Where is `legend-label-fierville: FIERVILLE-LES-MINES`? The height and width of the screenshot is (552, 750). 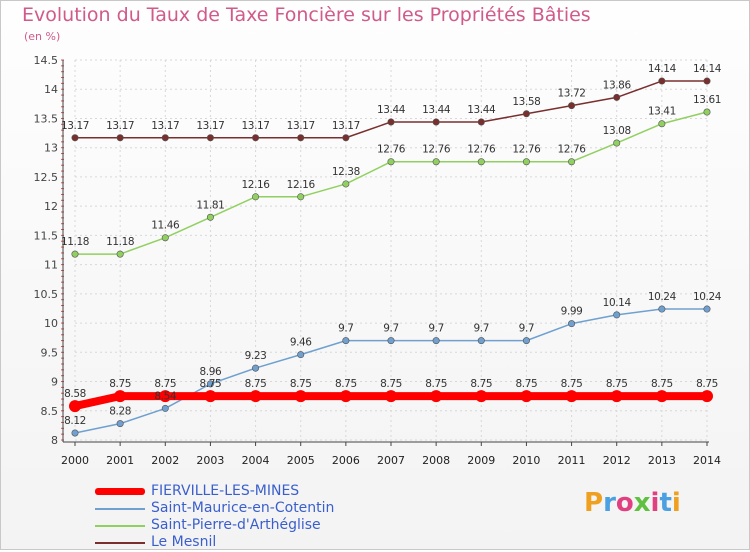 legend-label-fierville: FIERVILLE-LES-MINES is located at coordinates (225, 491).